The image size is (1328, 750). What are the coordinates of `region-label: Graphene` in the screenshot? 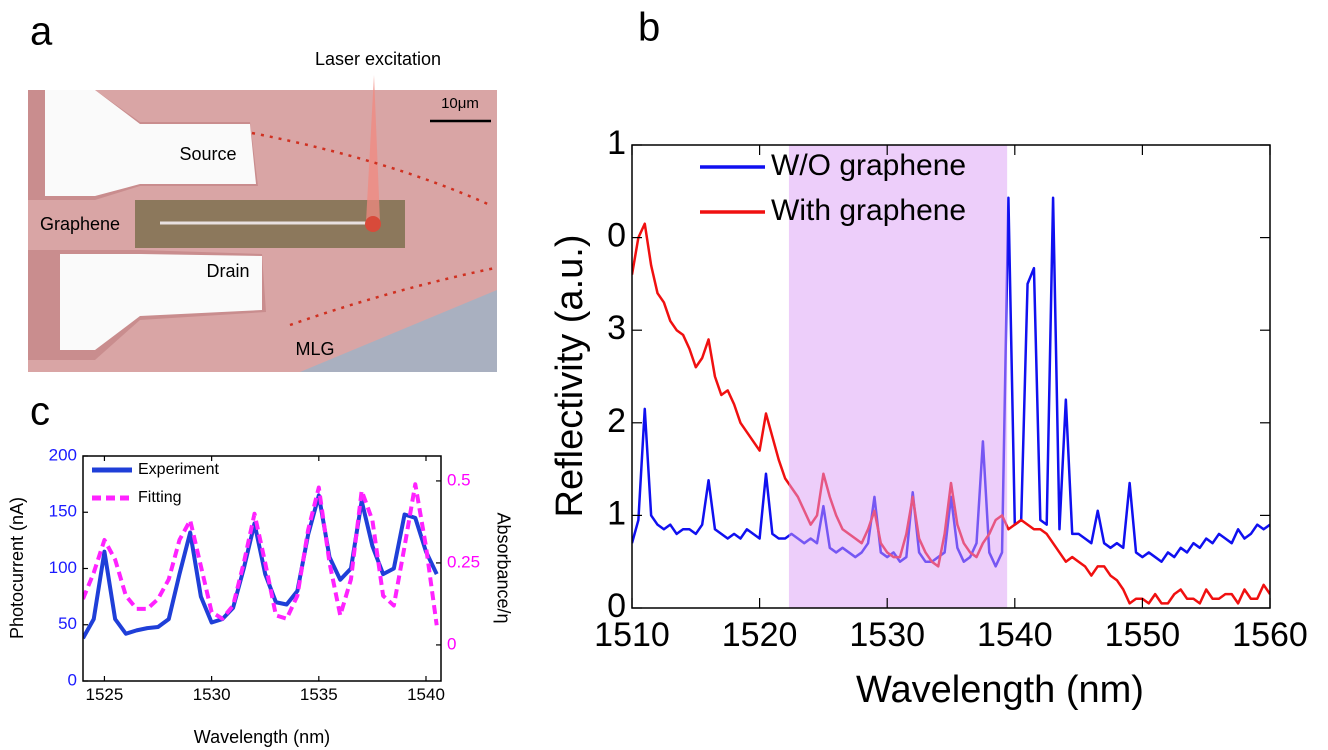 It's located at (80, 224).